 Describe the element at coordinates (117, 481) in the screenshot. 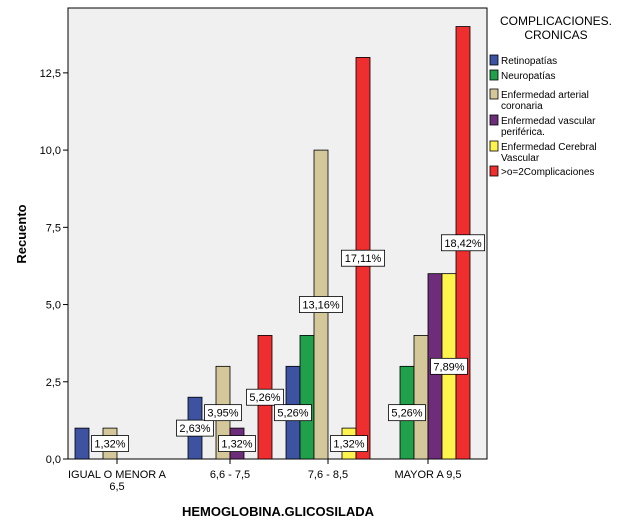

I see `x-tick-label: IGUAL O MENOR A 6,5` at that location.